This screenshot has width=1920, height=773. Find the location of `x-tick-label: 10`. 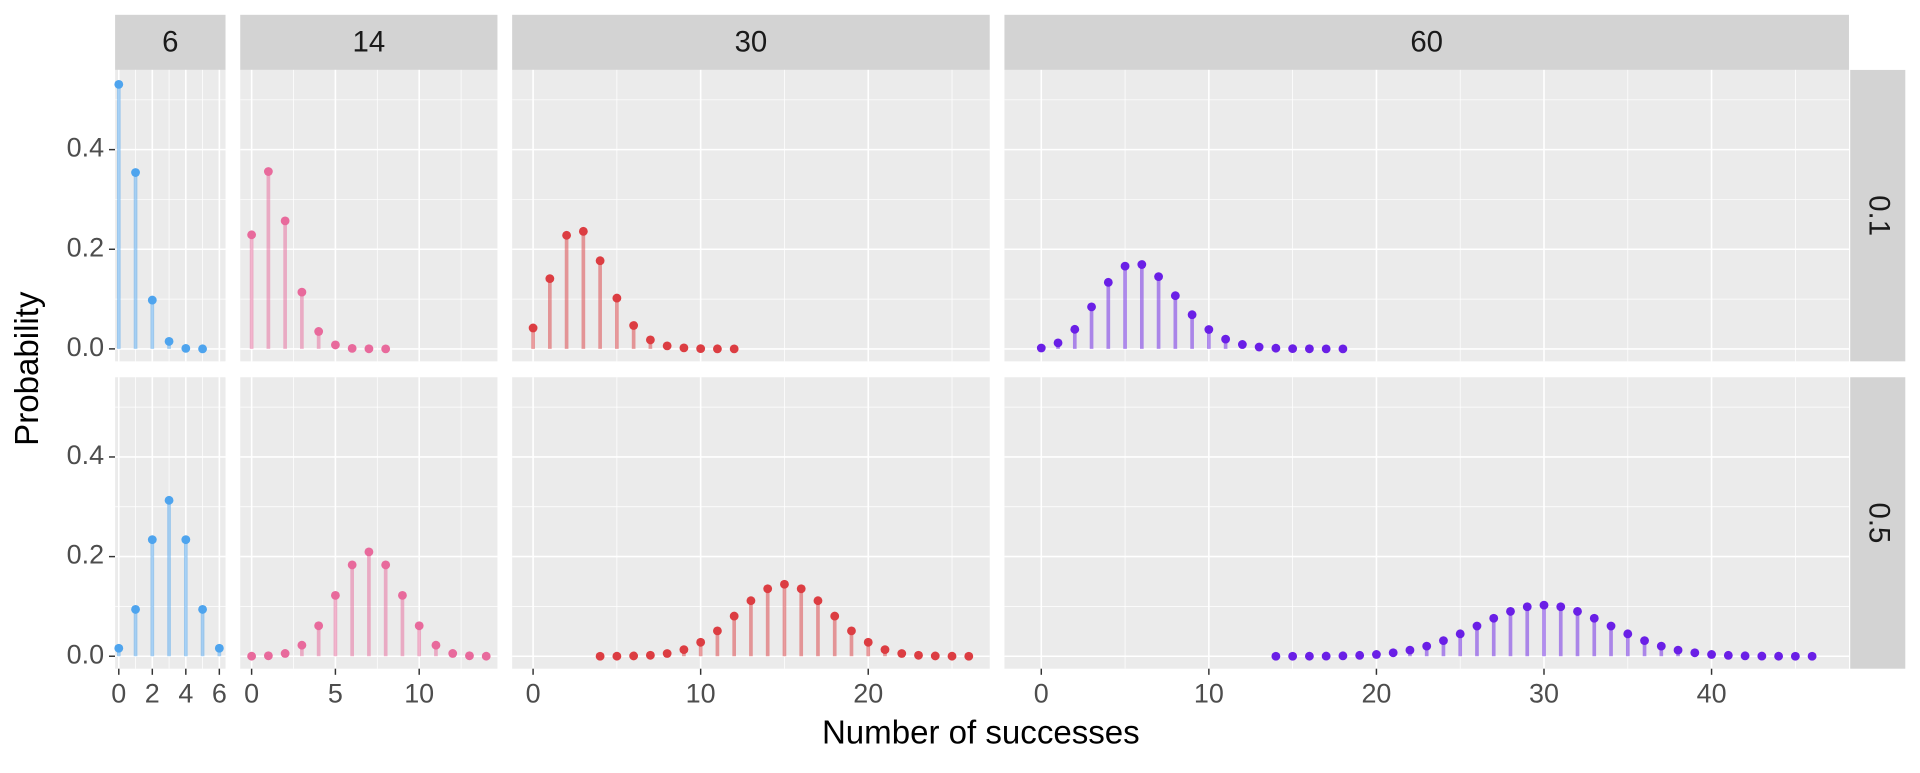

x-tick-label: 10 is located at coordinates (1209, 694).